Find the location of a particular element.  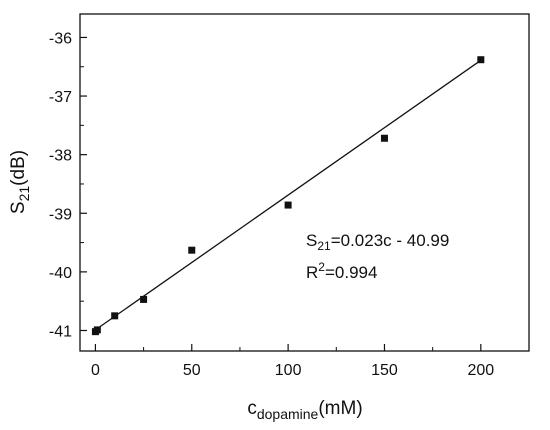

y-axis-title-base: S is located at coordinates (18, 207).